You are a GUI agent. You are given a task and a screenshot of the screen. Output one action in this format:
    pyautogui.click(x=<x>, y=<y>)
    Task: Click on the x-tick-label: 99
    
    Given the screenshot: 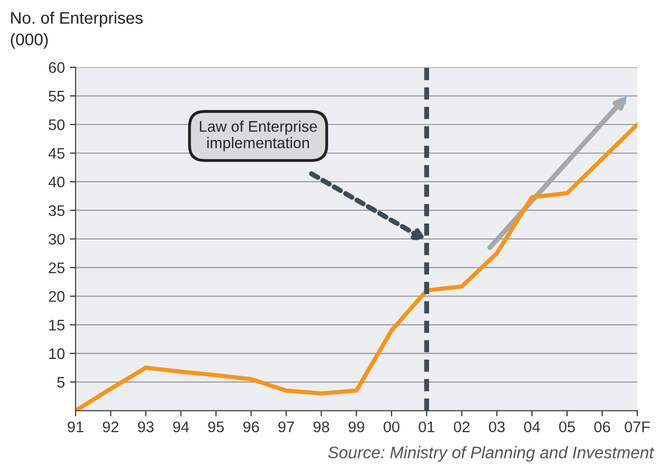 What is the action you would take?
    pyautogui.click(x=356, y=426)
    